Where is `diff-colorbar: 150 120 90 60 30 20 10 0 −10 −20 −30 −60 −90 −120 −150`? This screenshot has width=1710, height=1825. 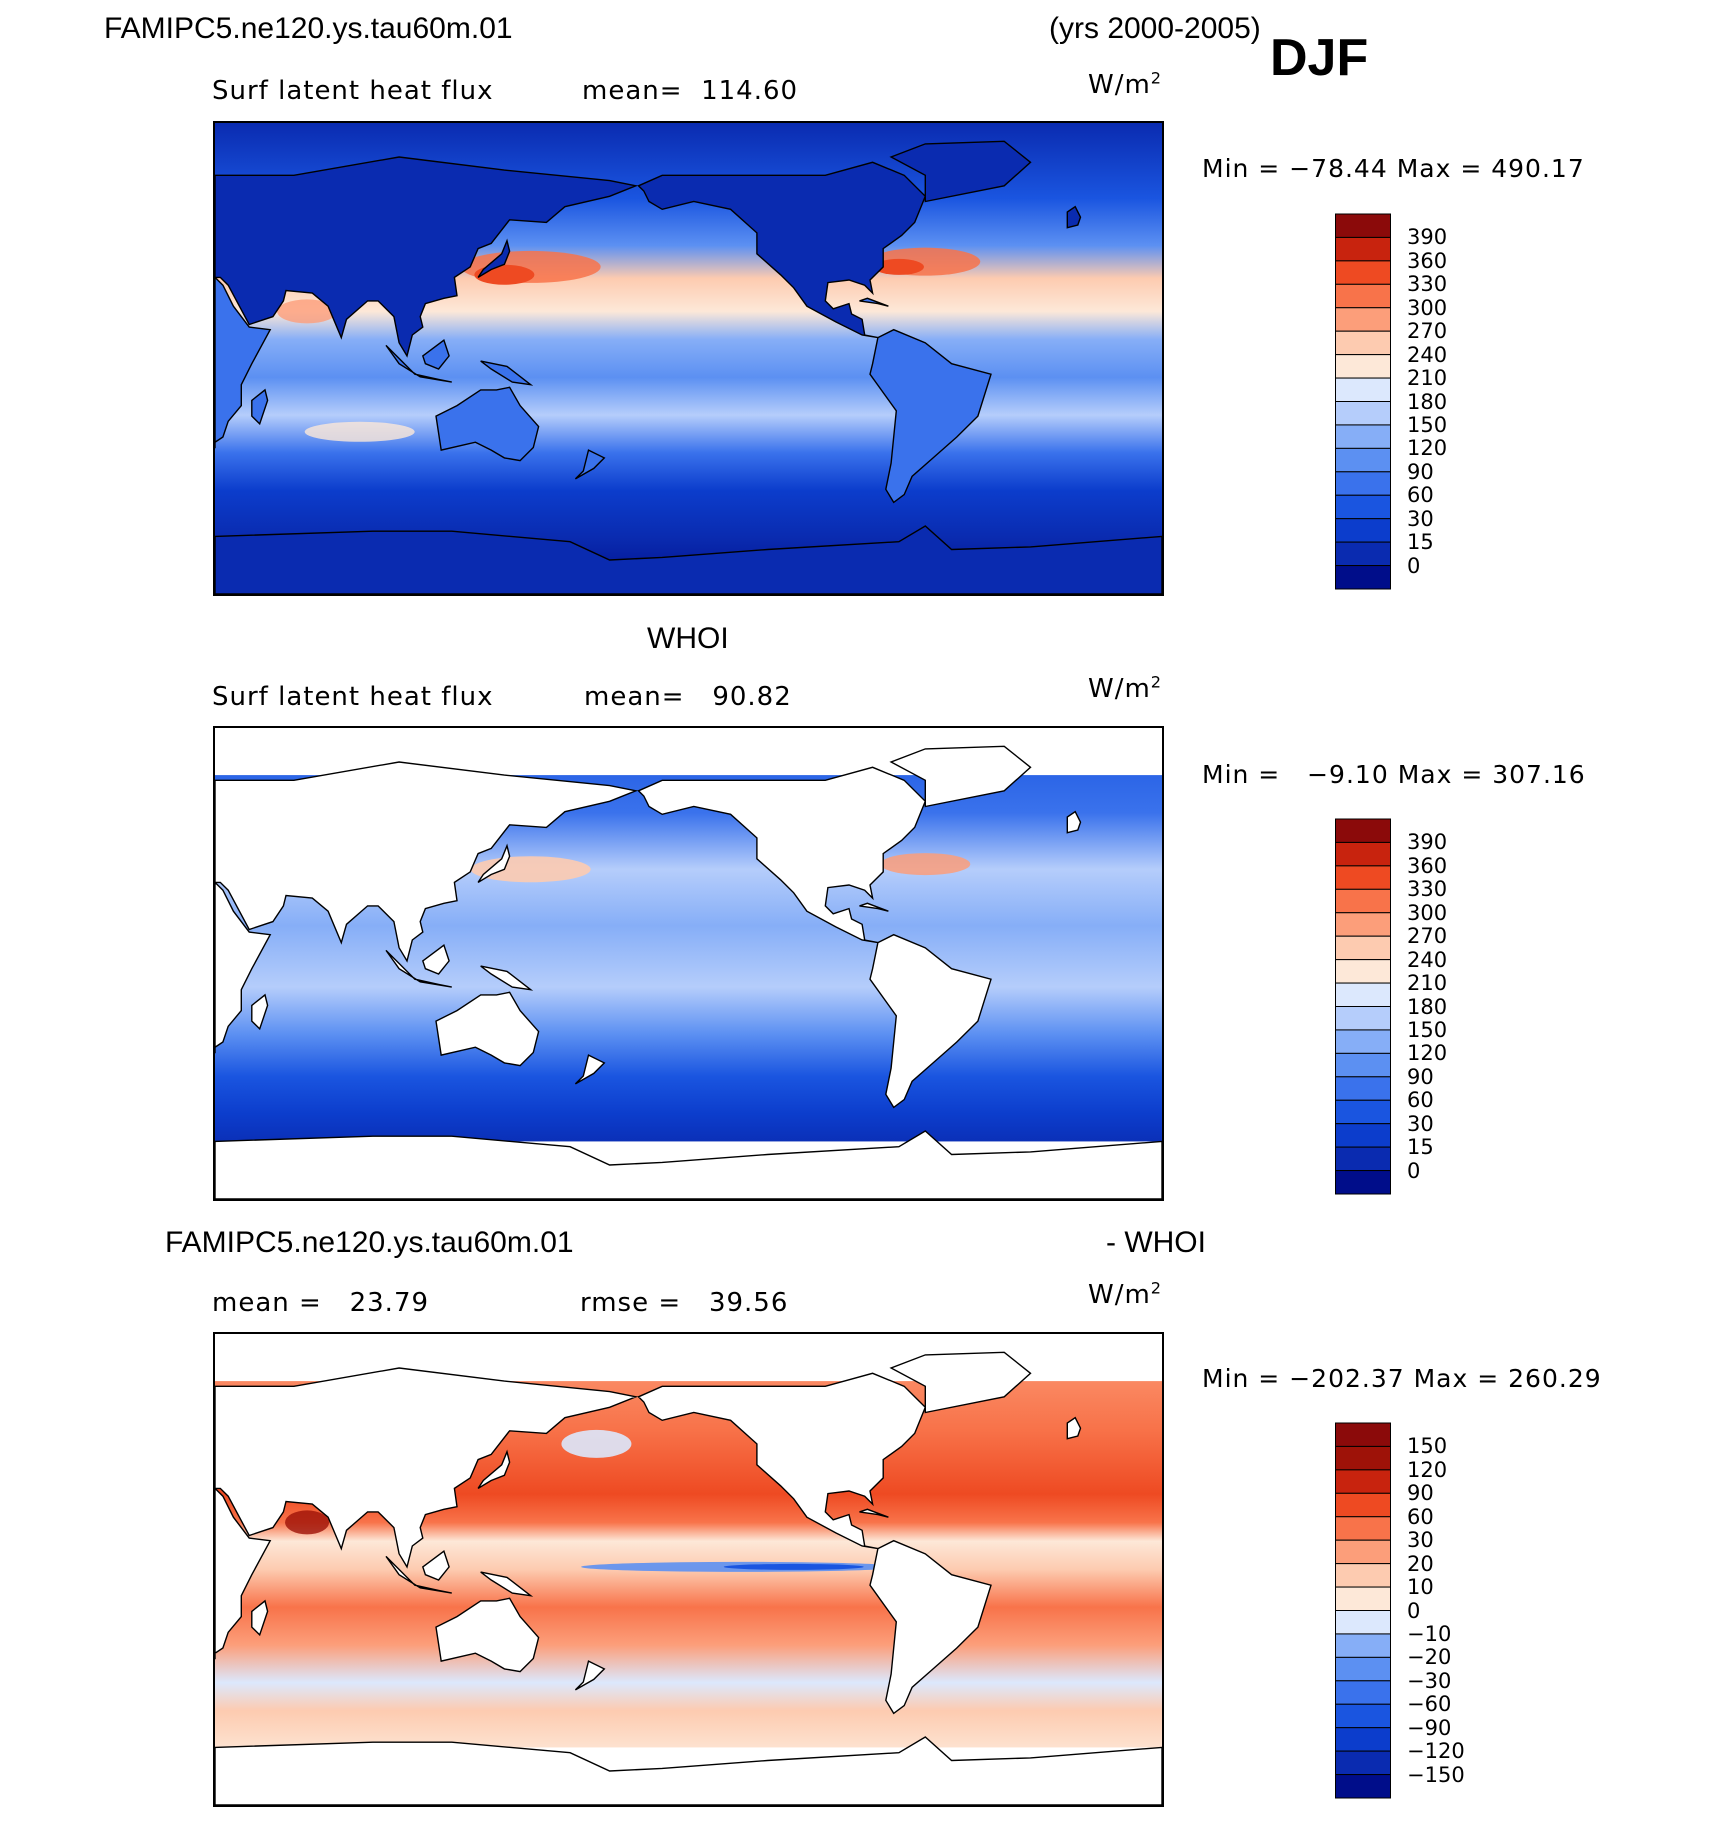
diff-colorbar: 150 120 90 60 30 20 10 0 −10 −20 −30 −60 −90 −120 −150 is located at coordinates (1400, 1610).